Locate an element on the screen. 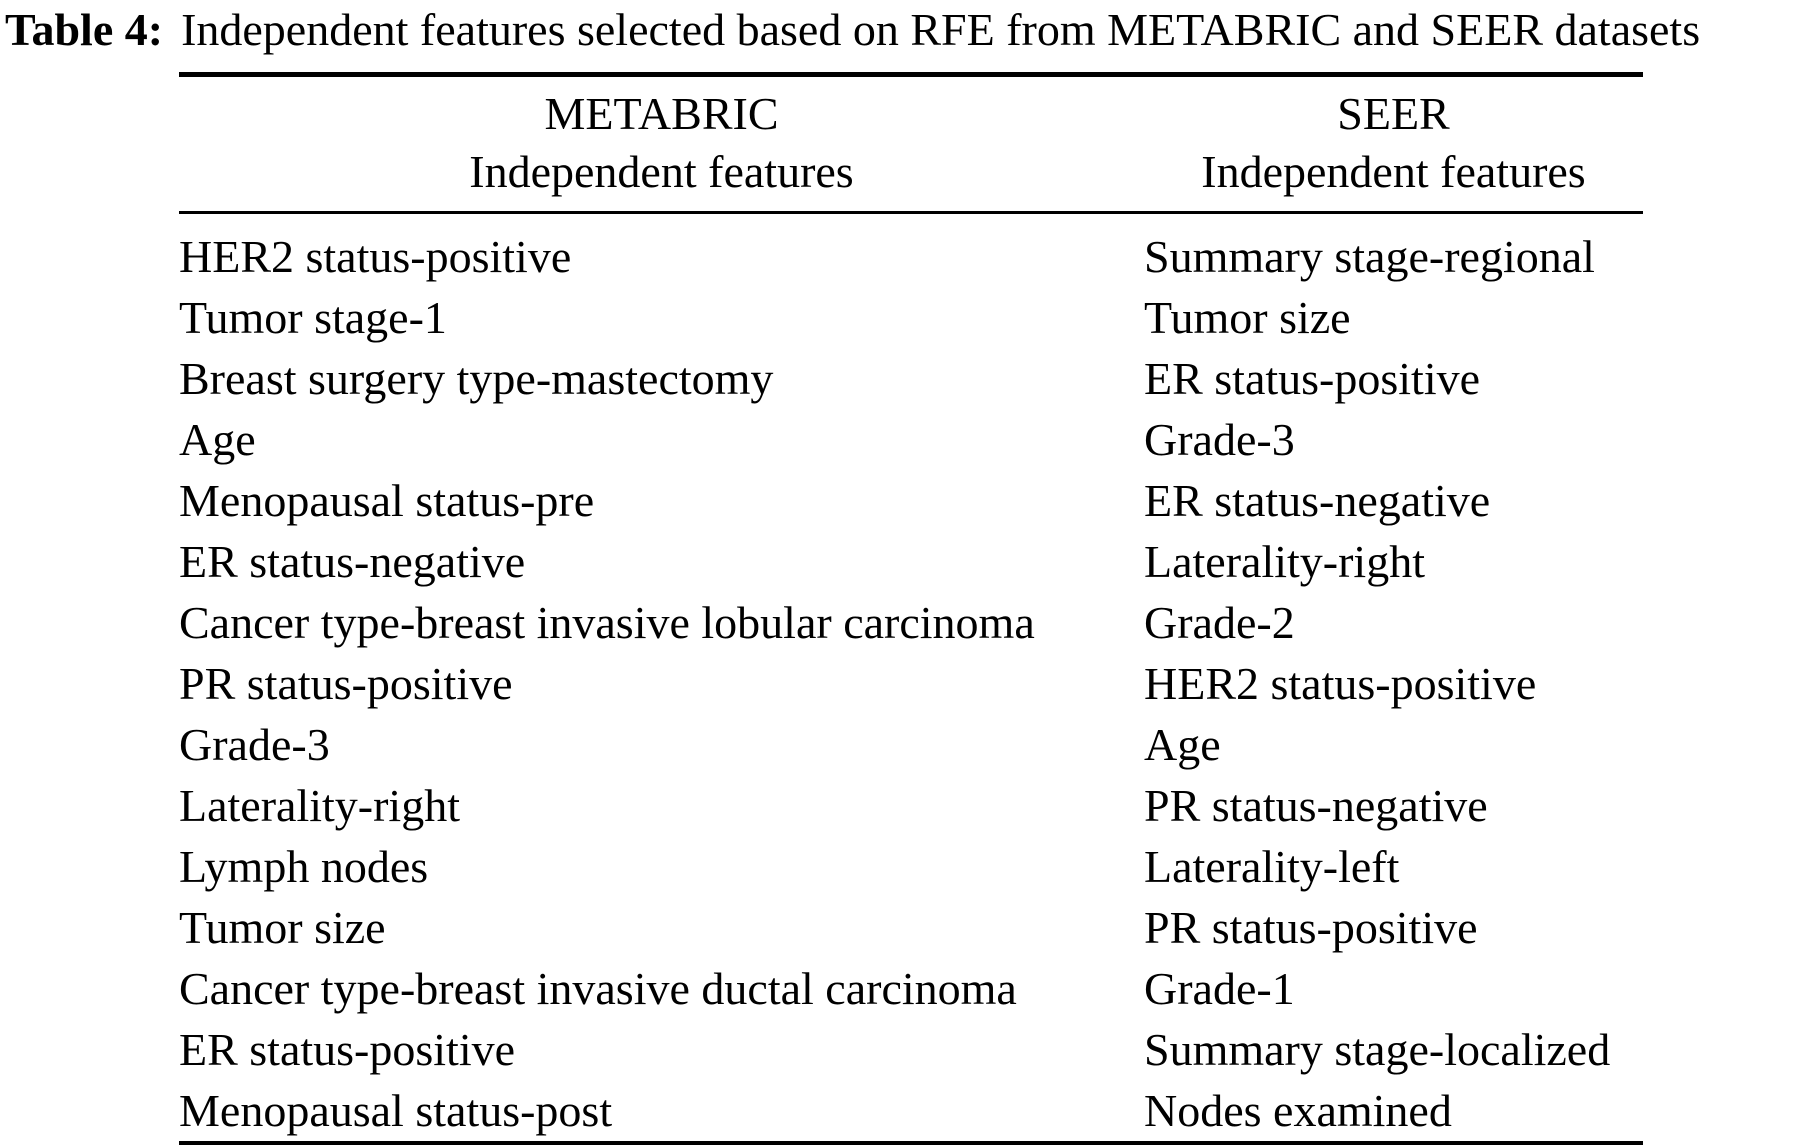  column-header-metabric: METABRIC Independent features is located at coordinates (661, 143).